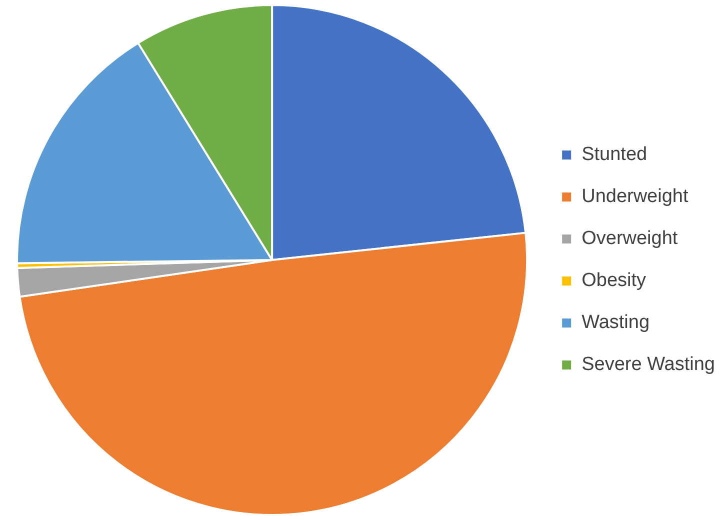 The height and width of the screenshot is (520, 725). Describe the element at coordinates (616, 323) in the screenshot. I see `legend-label: Wasting` at that location.